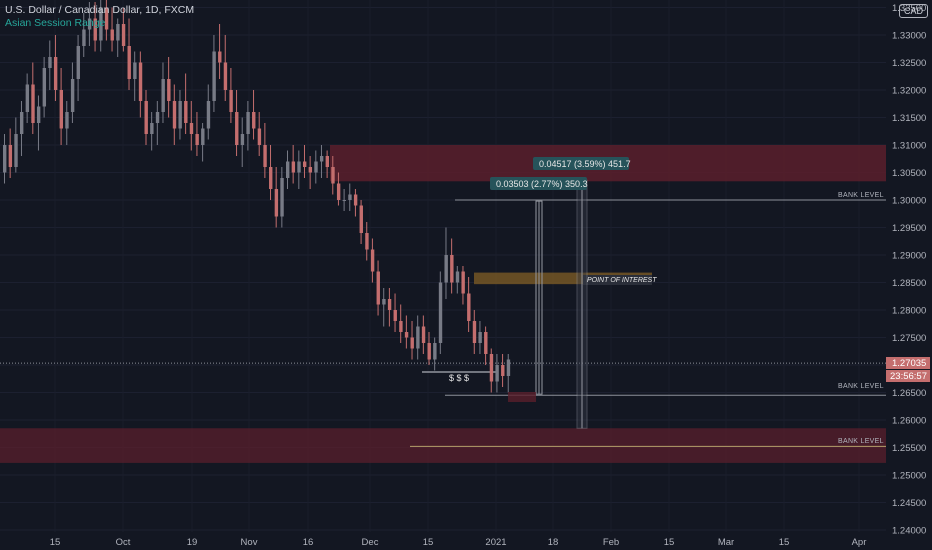  I want to click on x-tick-label: 19, so click(192, 542).